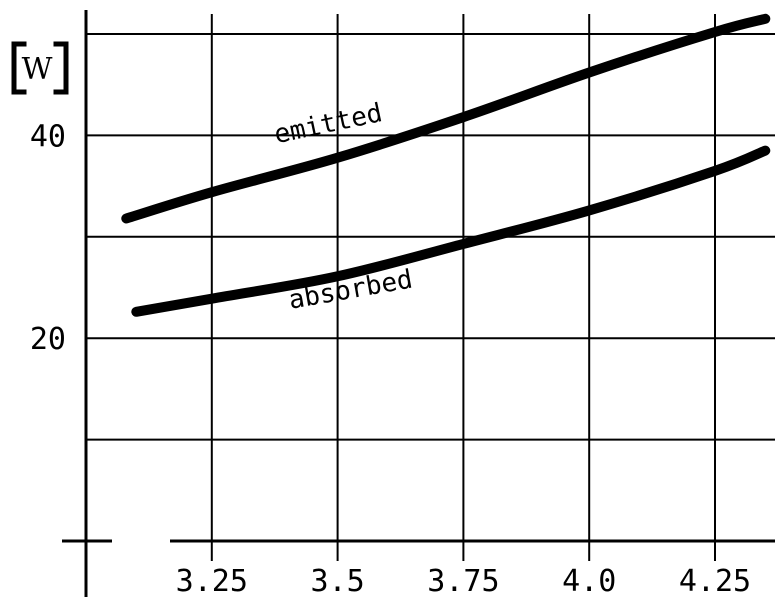  I want to click on series-label-emitted: emitted, so click(328, 124).